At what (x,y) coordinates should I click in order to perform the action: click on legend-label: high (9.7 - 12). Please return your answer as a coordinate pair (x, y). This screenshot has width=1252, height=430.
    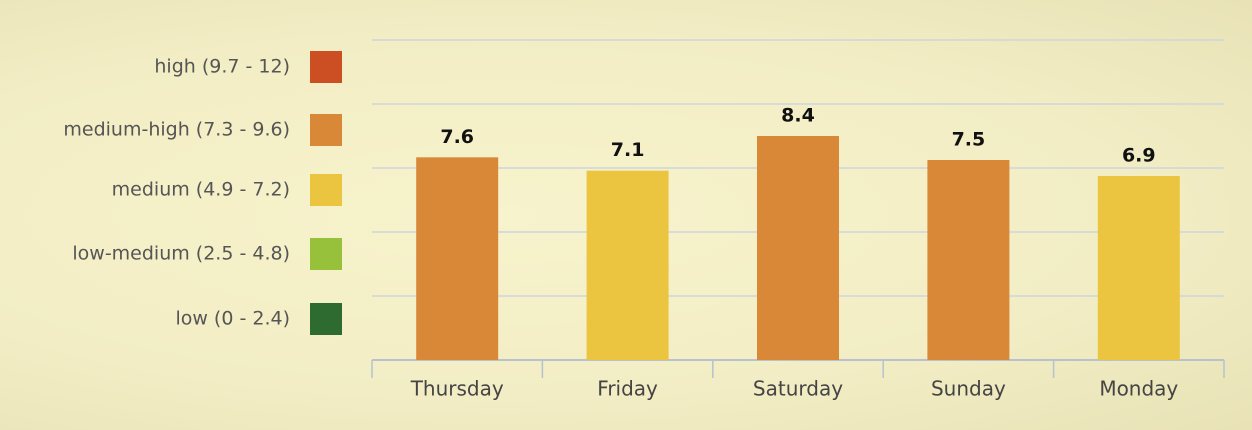
    Looking at the image, I should click on (222, 67).